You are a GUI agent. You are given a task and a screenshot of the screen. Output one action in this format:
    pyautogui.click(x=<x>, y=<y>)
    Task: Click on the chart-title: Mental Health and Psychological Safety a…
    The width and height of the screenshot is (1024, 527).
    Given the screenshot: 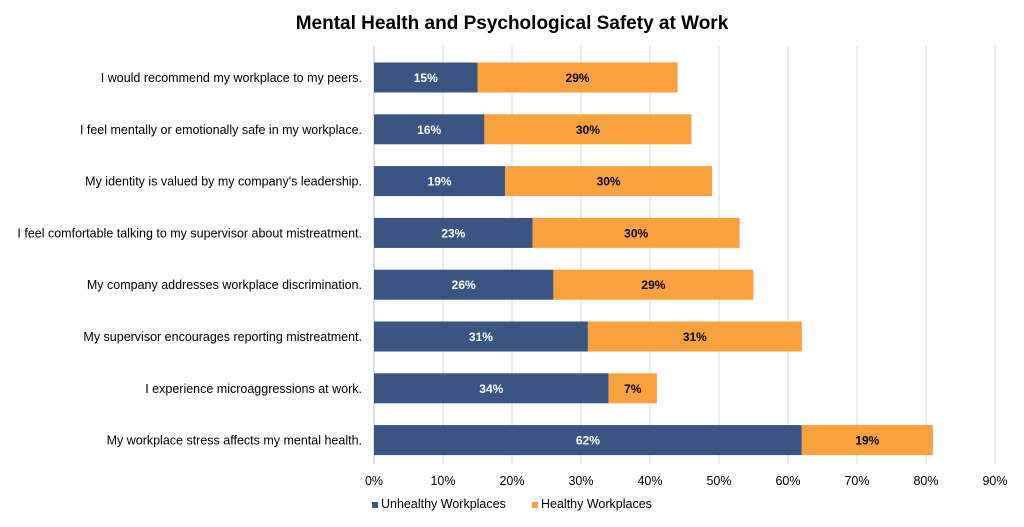 What is the action you would take?
    pyautogui.click(x=512, y=23)
    